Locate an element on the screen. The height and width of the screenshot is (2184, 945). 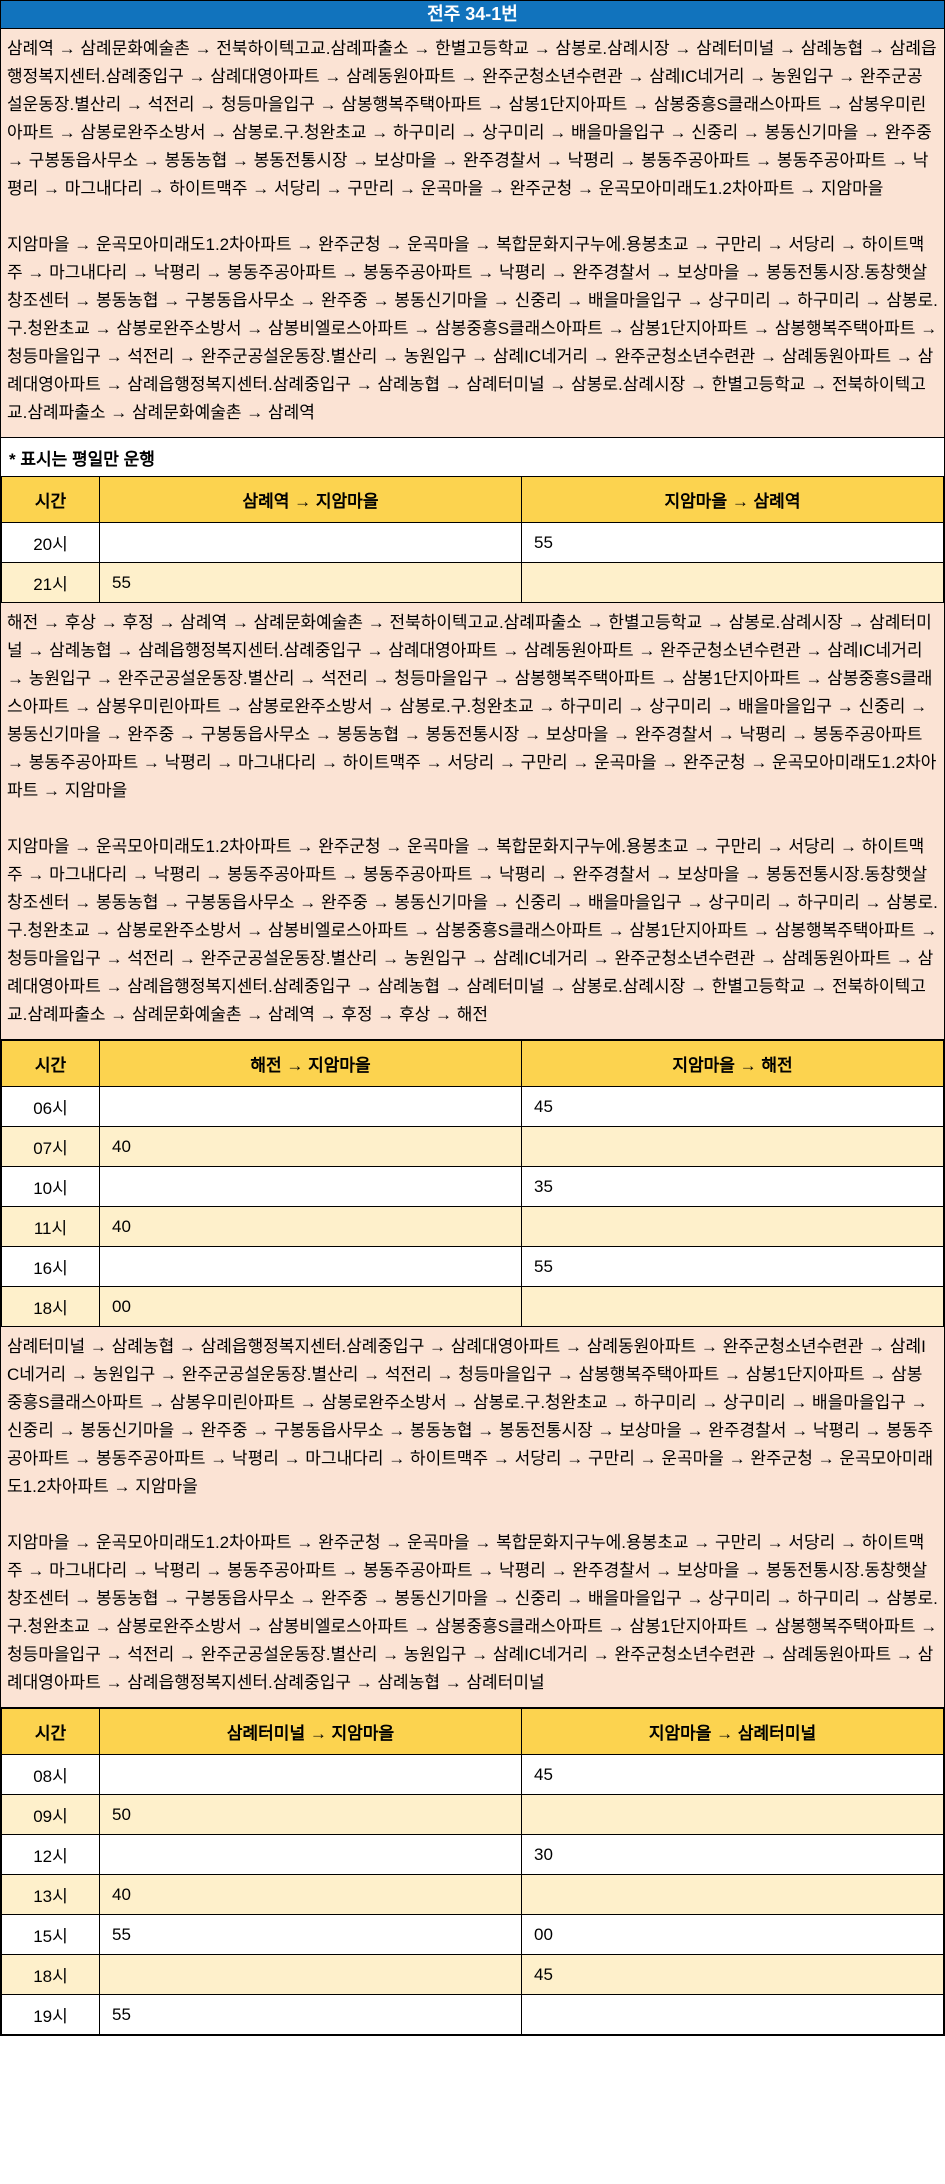
table-row: 18시 45 is located at coordinates (472, 1974).